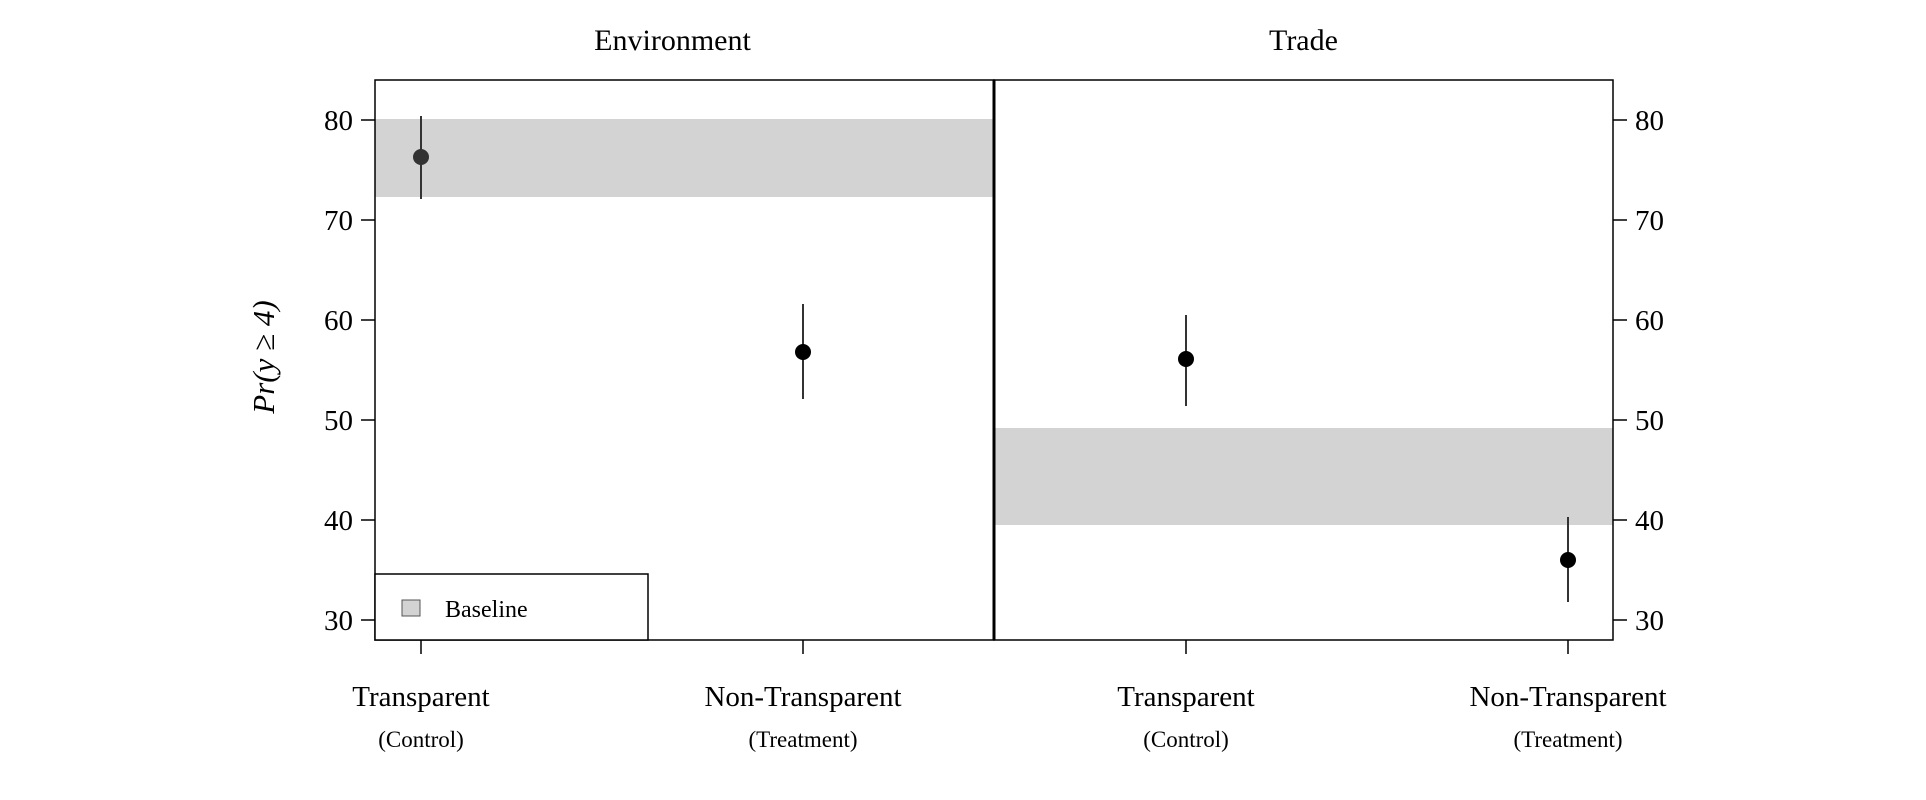 This screenshot has height=800, width=1926. What do you see at coordinates (486, 610) in the screenshot?
I see `legend-label-baseline: Baseline` at bounding box center [486, 610].